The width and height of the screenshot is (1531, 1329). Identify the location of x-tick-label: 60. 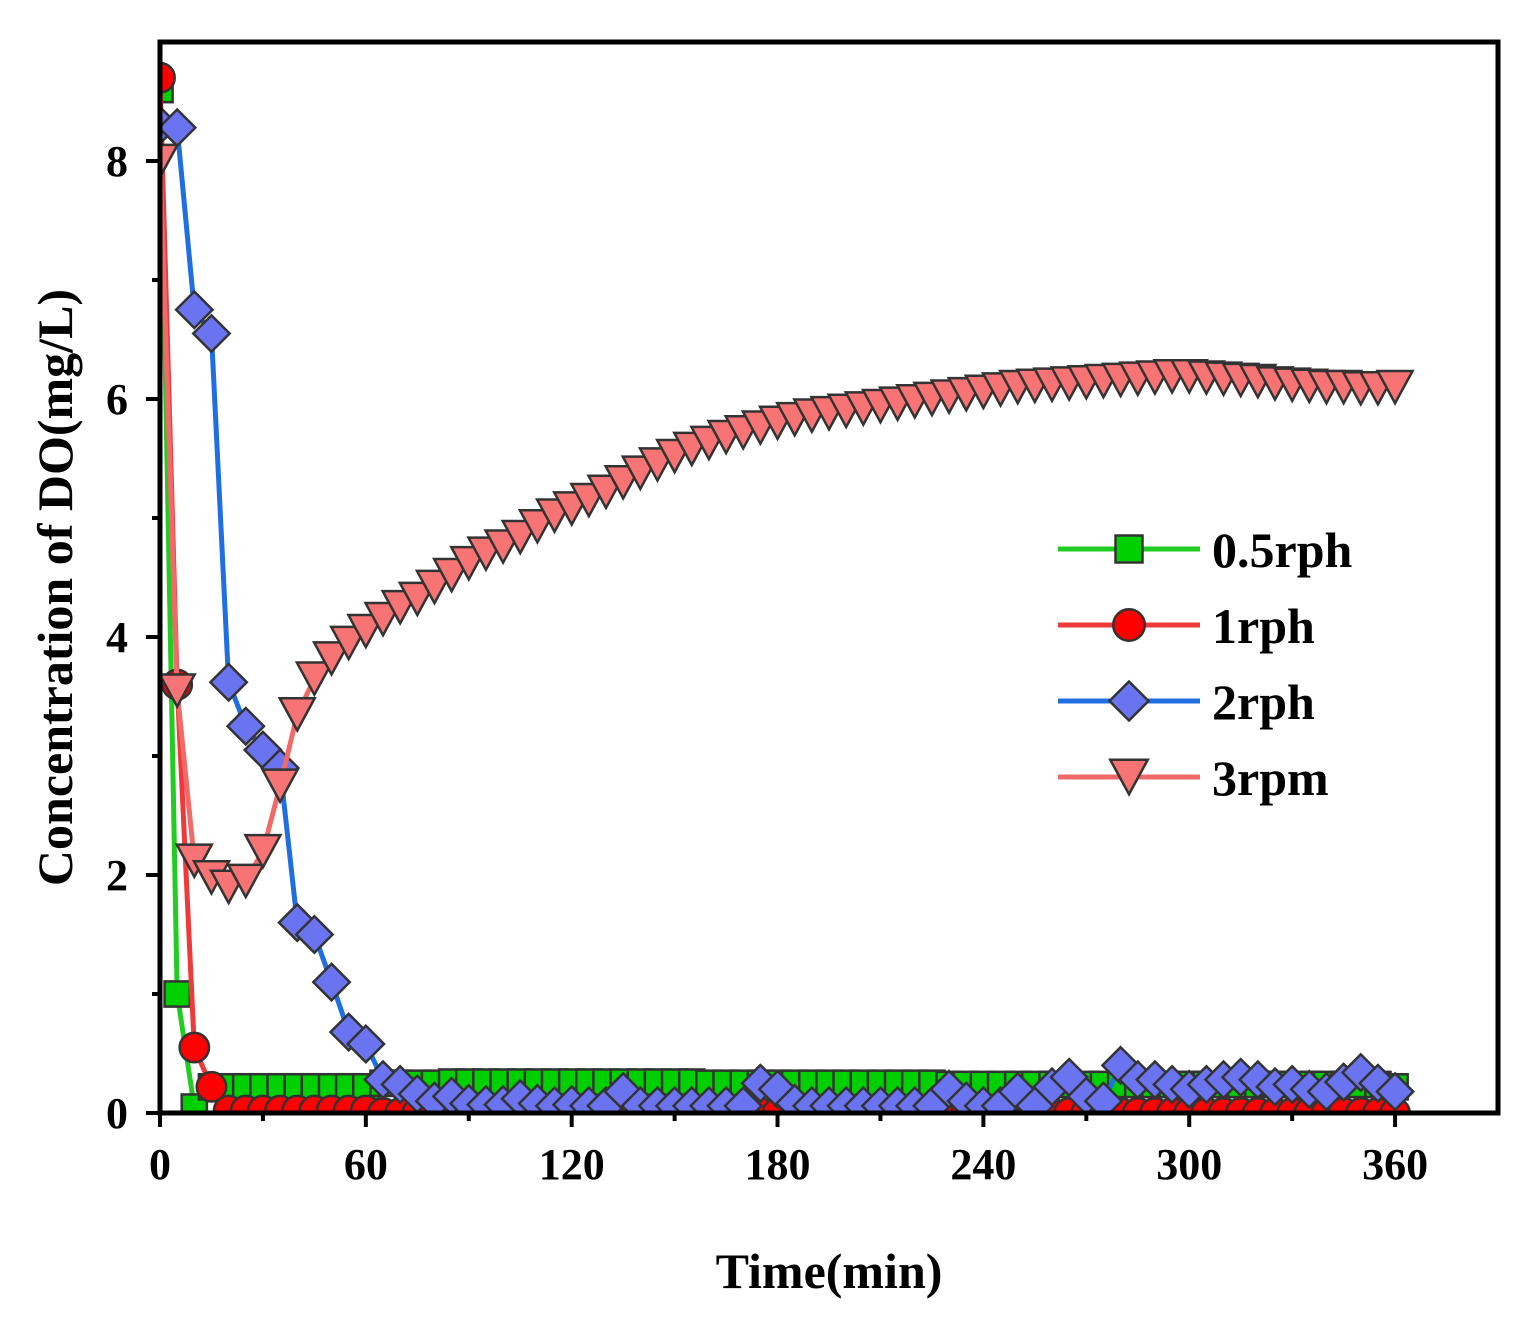
(366, 1164).